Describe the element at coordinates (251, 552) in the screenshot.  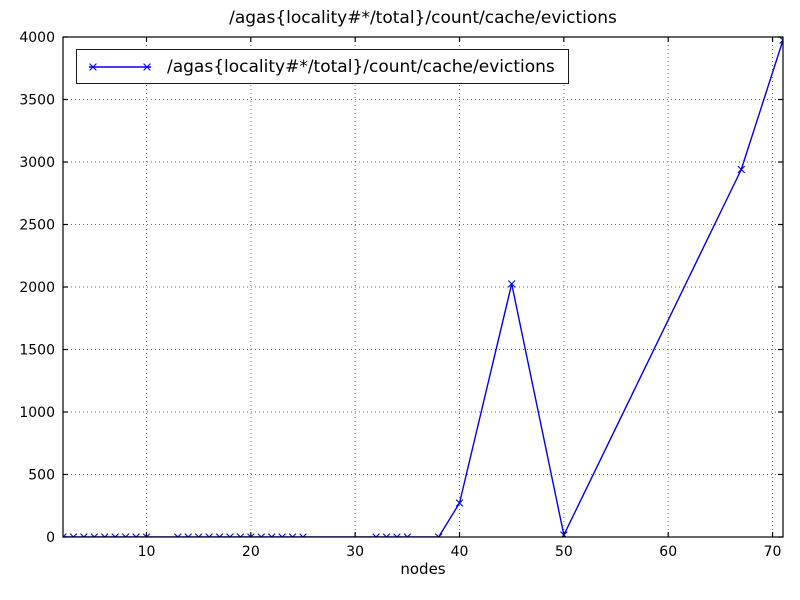
I see `x-tick-label: 20` at that location.